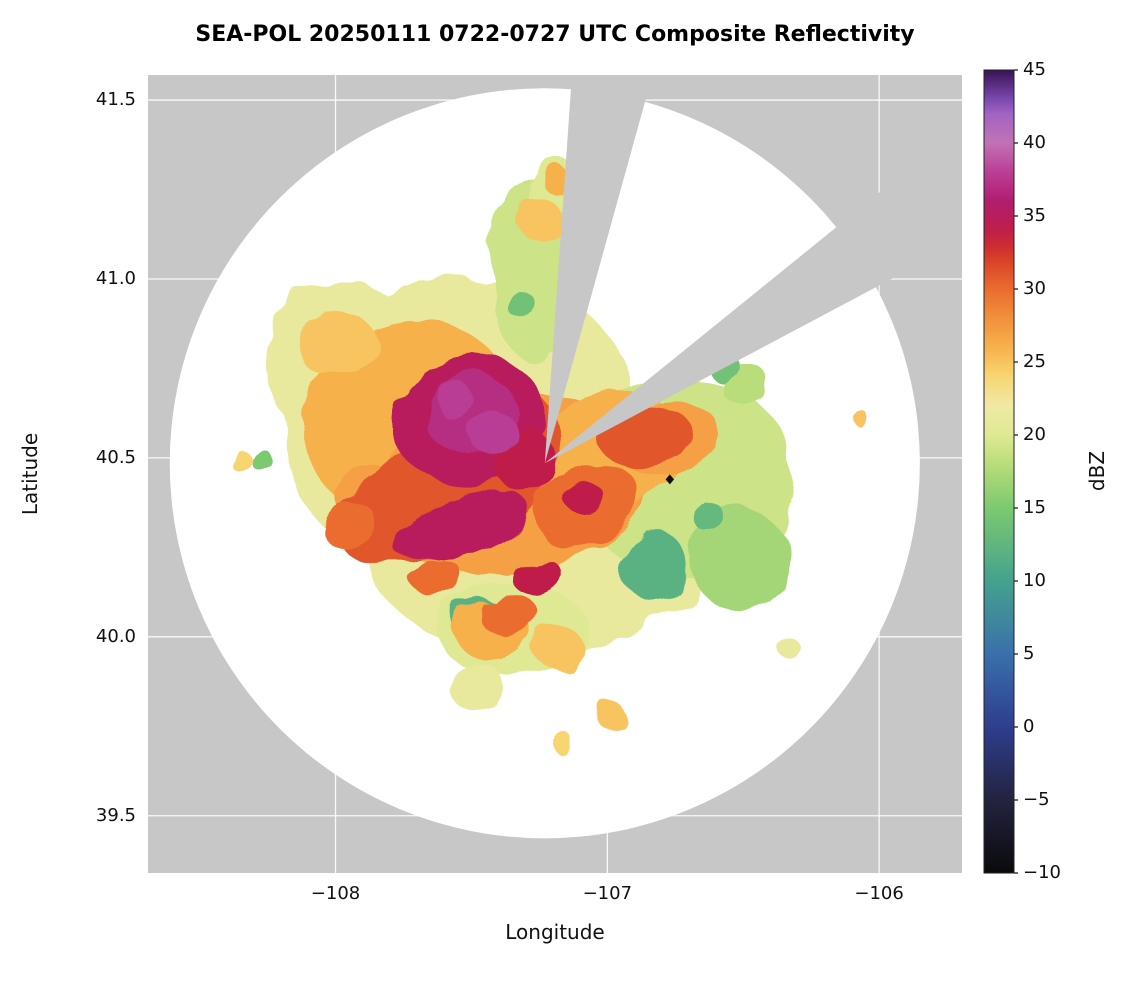 The height and width of the screenshot is (990, 1146). I want to click on y-axis-label: Latitude, so click(30, 474).